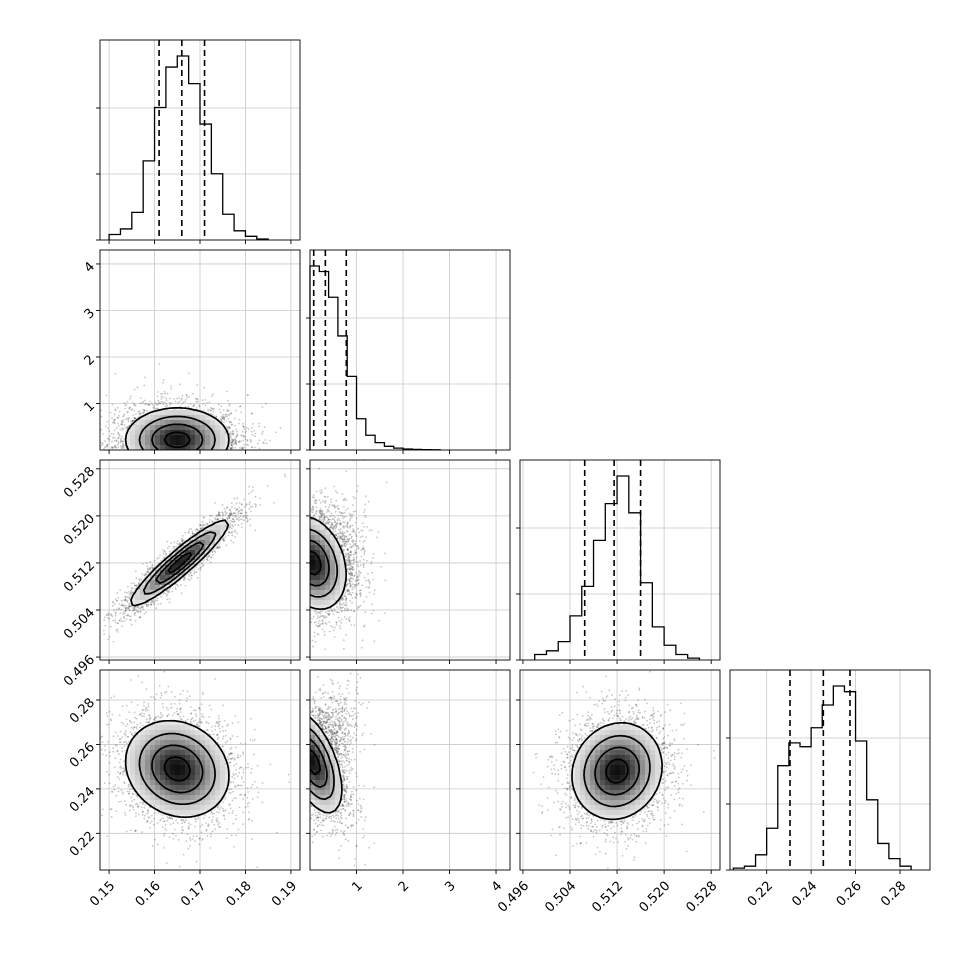 The image size is (970, 970). I want to click on histogram-step, so click(617, 567).